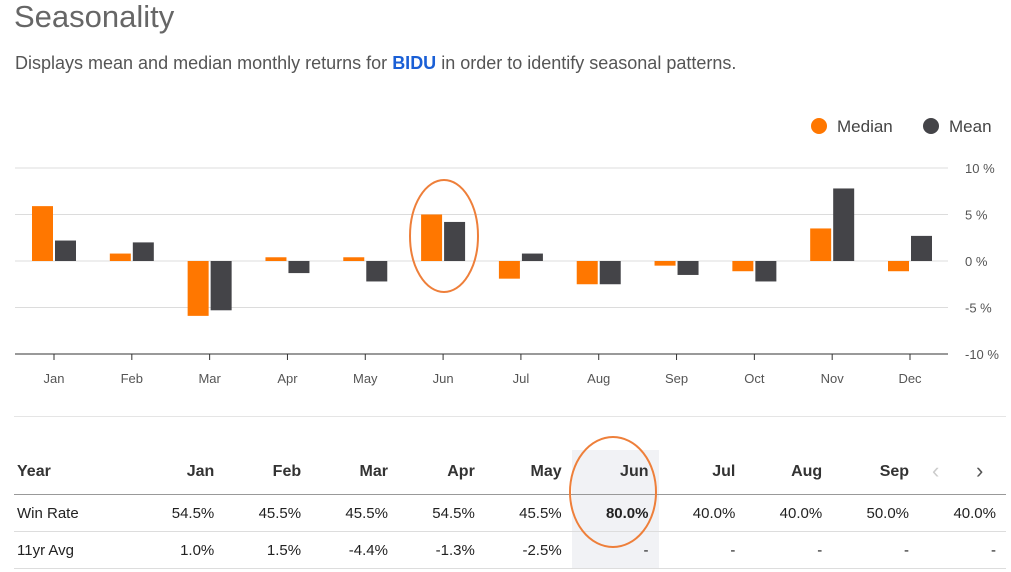  I want to click on chart-divider, so click(510, 416).